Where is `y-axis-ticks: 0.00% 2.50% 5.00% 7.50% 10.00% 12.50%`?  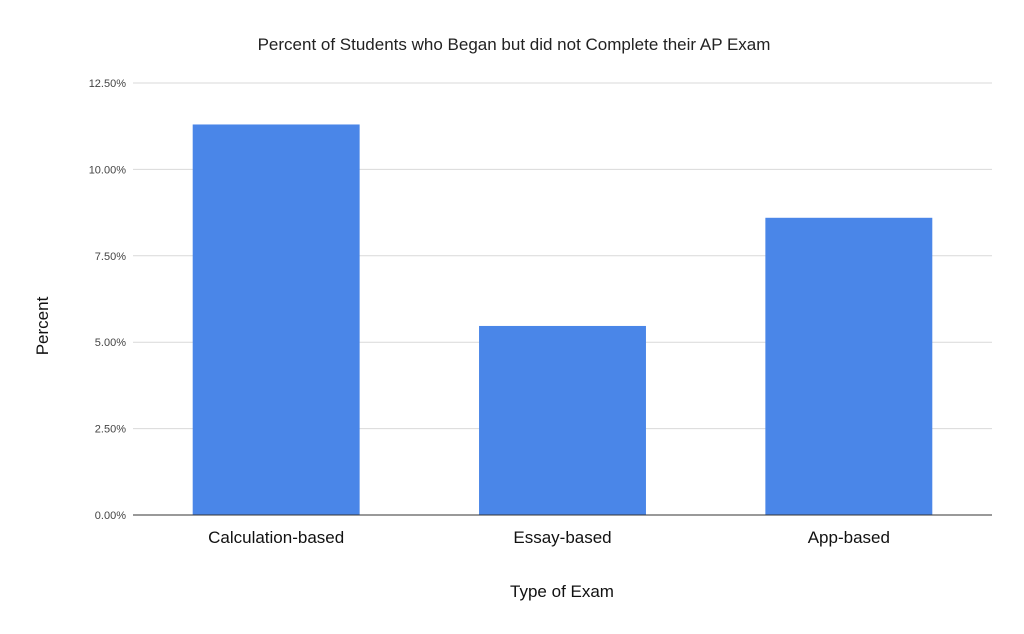
y-axis-ticks: 0.00% 2.50% 5.00% 7.50% 10.00% 12.50% is located at coordinates (108, 300).